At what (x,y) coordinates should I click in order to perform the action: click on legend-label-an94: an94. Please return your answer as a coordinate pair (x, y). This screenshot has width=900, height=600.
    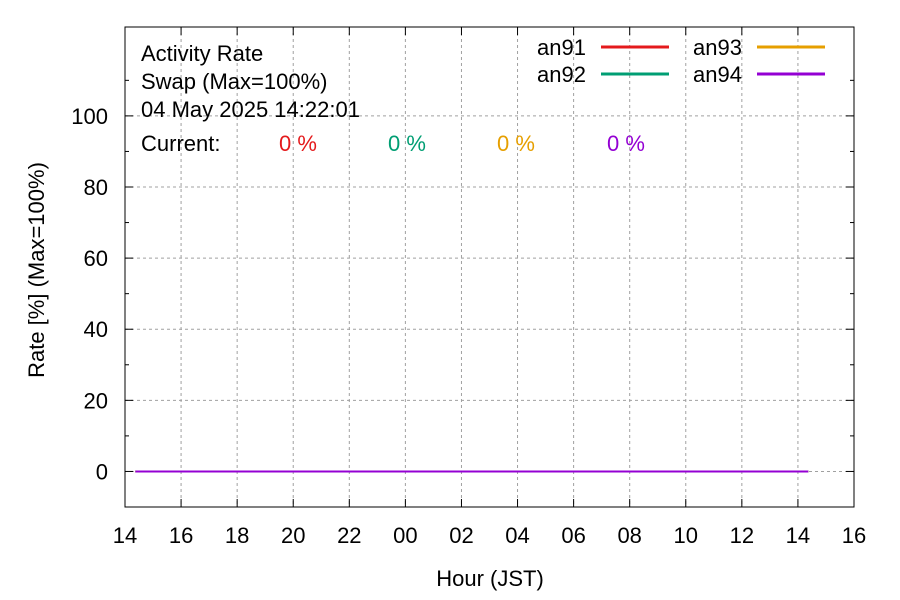
    Looking at the image, I should click on (717, 74).